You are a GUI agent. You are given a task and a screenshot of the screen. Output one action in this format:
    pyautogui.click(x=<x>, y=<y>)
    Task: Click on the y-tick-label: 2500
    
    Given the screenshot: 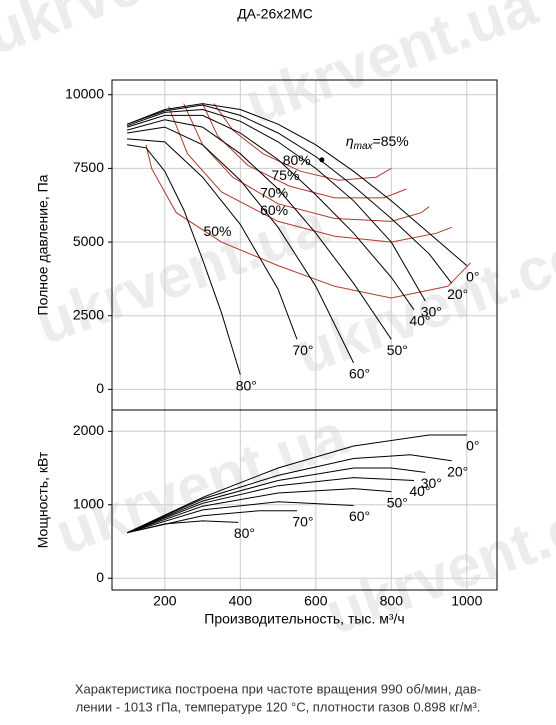 What is the action you would take?
    pyautogui.click(x=88, y=314)
    